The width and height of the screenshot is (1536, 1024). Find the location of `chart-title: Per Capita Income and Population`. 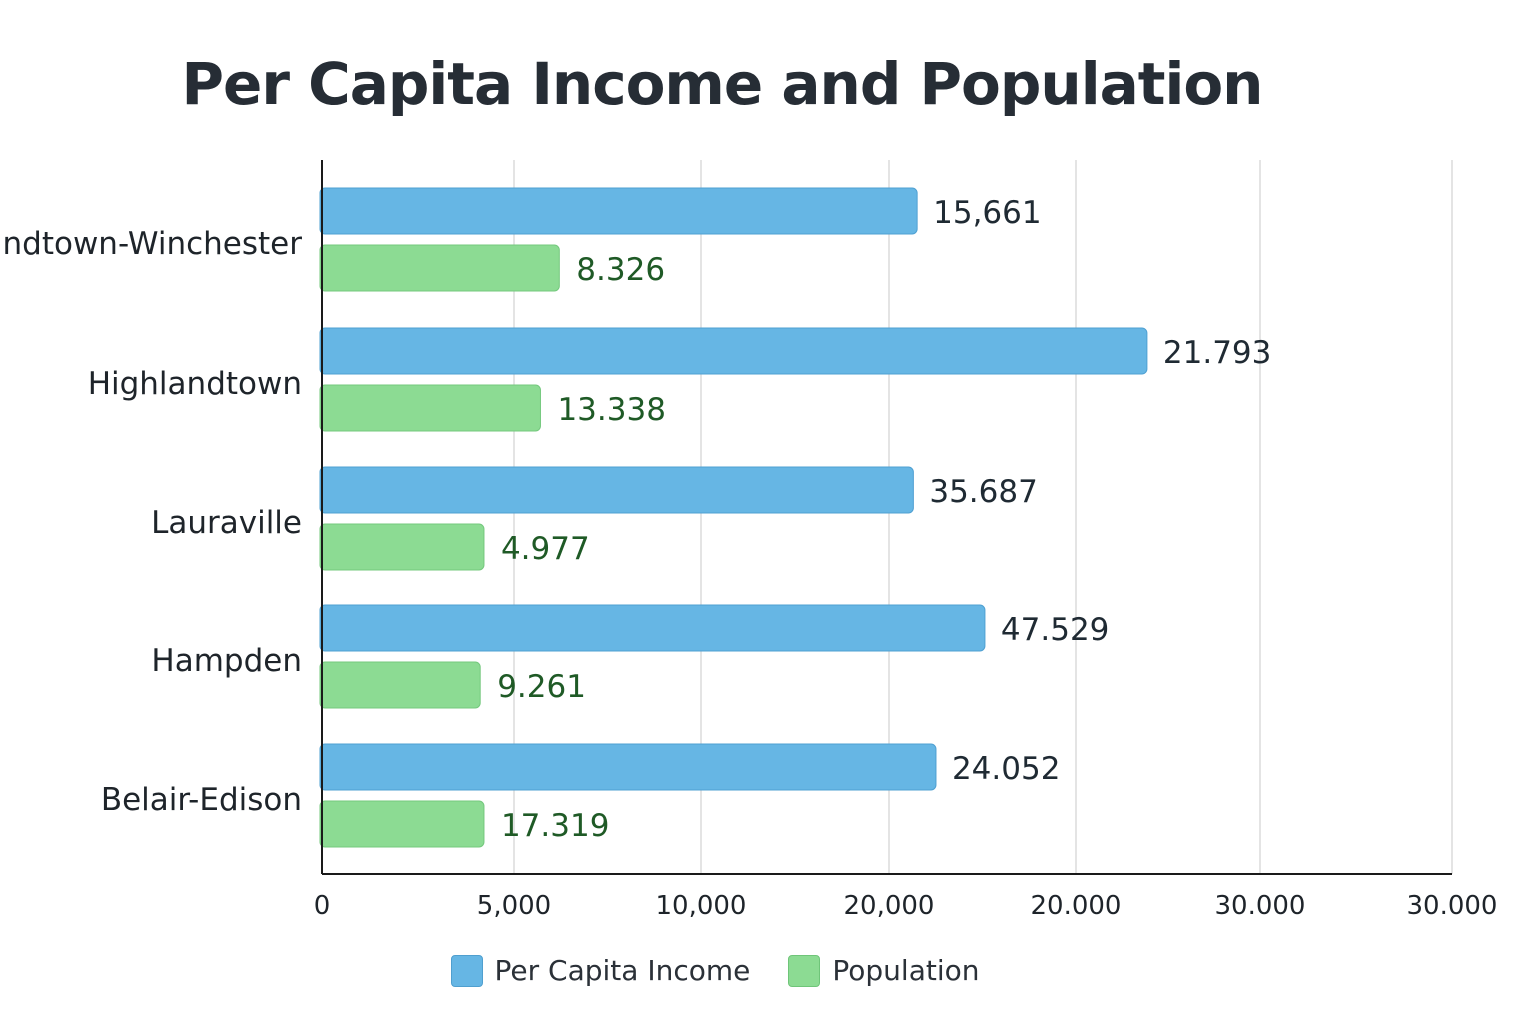

chart-title: Per Capita Income and Population is located at coordinates (722, 84).